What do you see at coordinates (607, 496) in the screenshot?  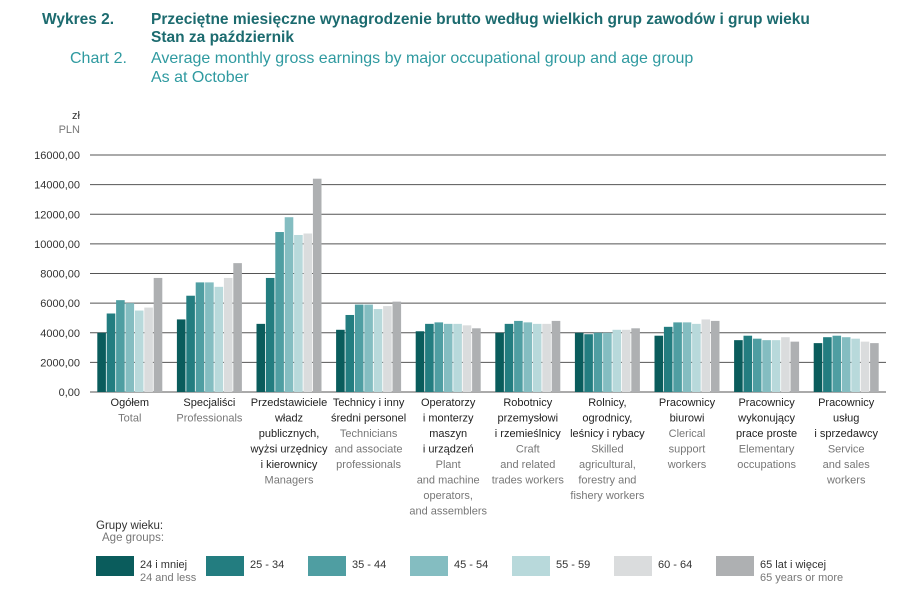 I see `x-category-label-en: fishery workers` at bounding box center [607, 496].